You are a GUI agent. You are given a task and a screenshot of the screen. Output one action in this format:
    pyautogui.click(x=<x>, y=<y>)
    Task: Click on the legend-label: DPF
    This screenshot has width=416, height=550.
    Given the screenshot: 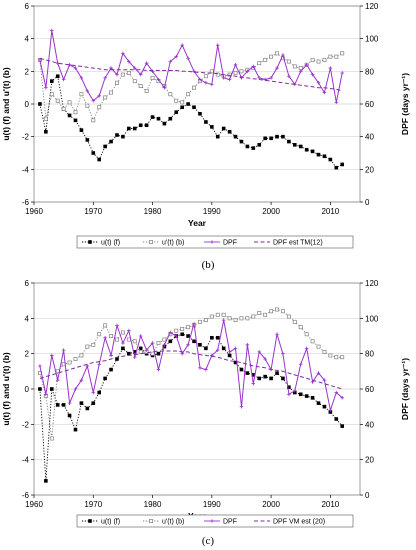 What is the action you would take?
    pyautogui.click(x=230, y=522)
    